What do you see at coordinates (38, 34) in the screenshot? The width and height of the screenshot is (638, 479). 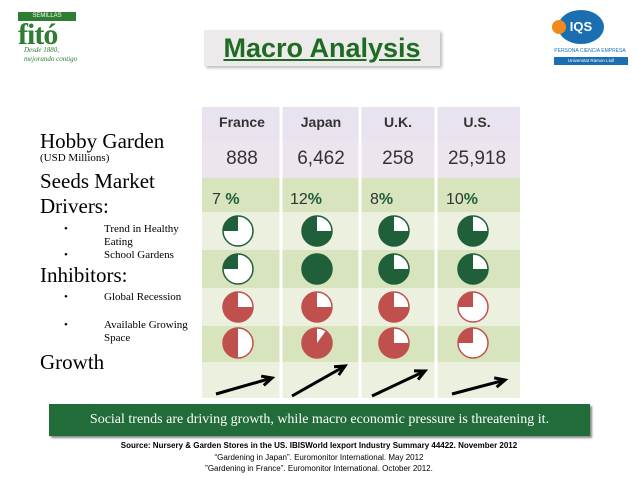 I see `logo-brand-main: fitó` at bounding box center [38, 34].